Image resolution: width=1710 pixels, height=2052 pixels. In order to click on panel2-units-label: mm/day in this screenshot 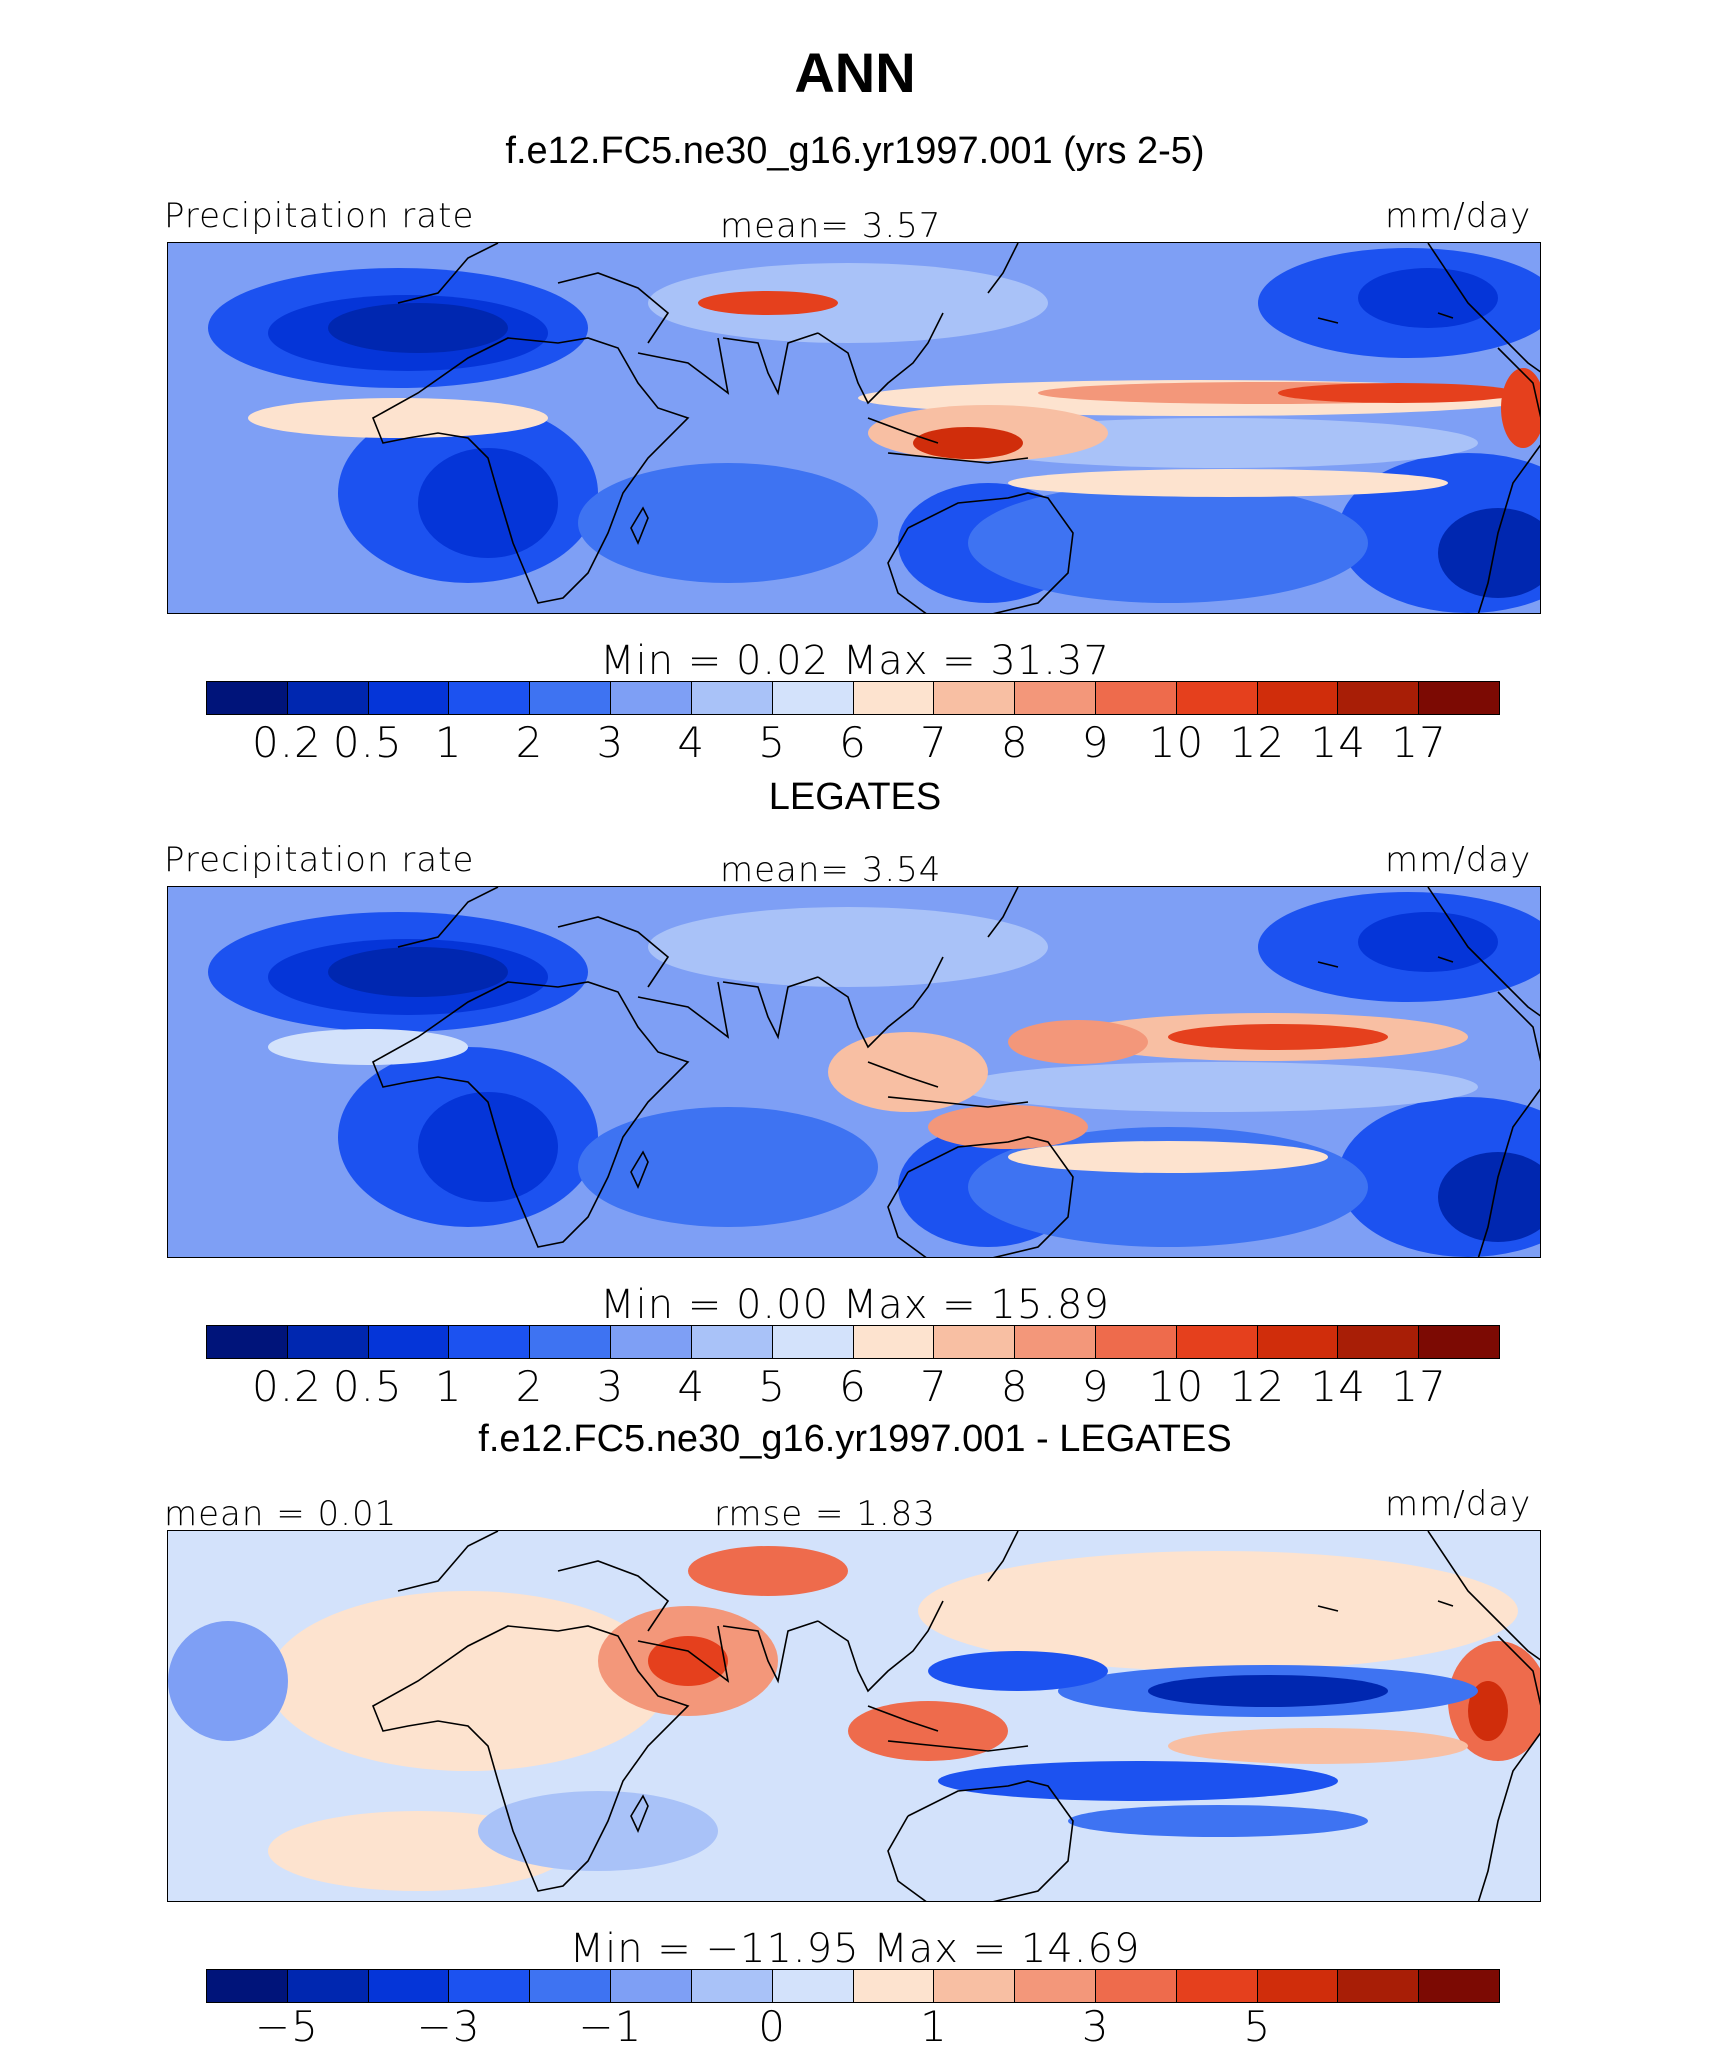, I will do `click(1458, 860)`.